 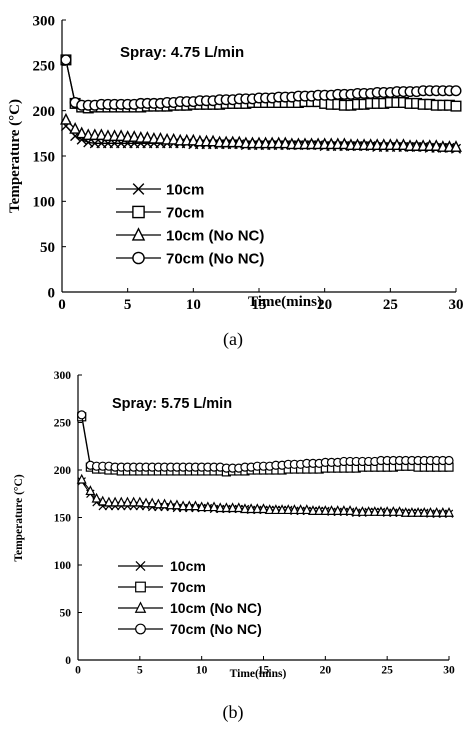 I want to click on x-tick-label: 25, so click(x=387, y=671).